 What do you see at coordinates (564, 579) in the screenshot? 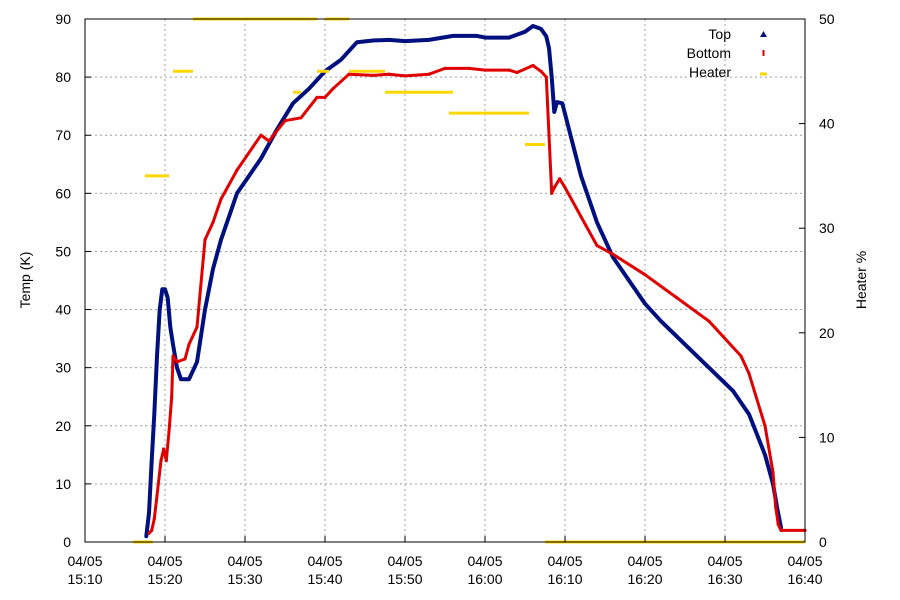
I see `x-tick-time: 16:10` at bounding box center [564, 579].